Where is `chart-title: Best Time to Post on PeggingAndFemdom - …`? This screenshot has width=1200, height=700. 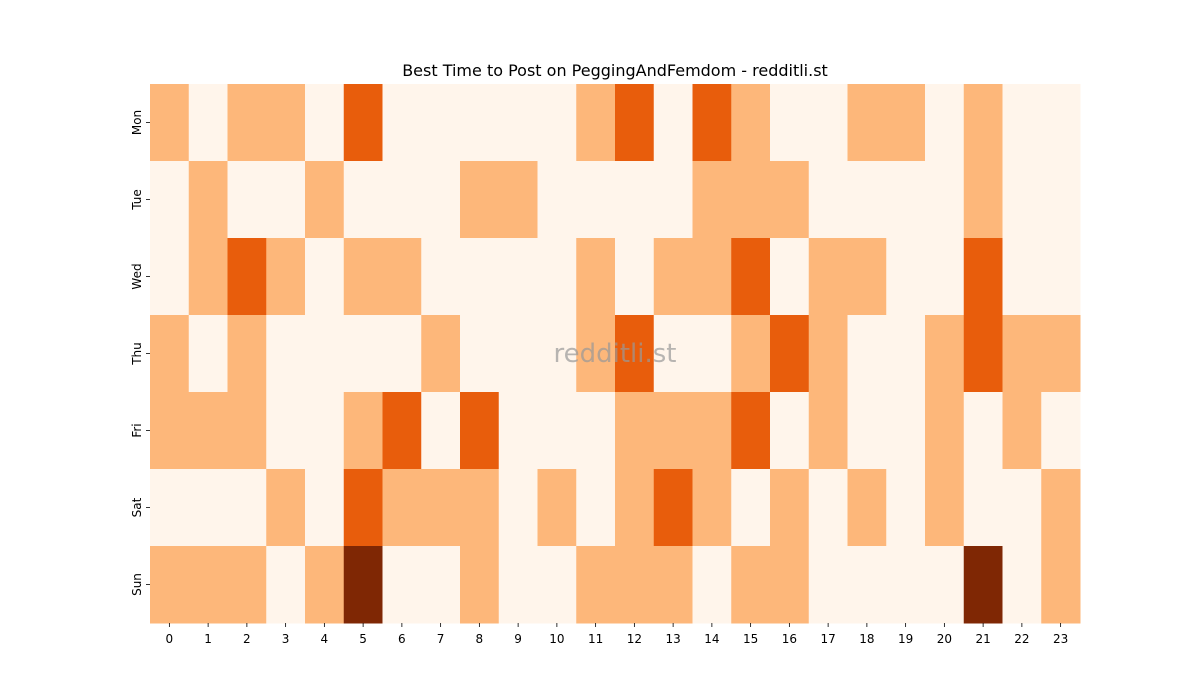 chart-title: Best Time to Post on PeggingAndFemdom - … is located at coordinates (615, 70).